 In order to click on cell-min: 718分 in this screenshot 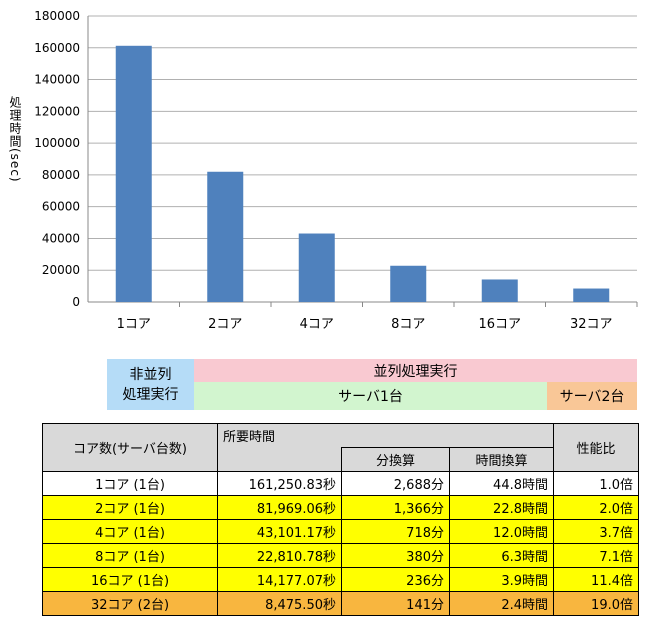, I will do `click(395, 531)`.